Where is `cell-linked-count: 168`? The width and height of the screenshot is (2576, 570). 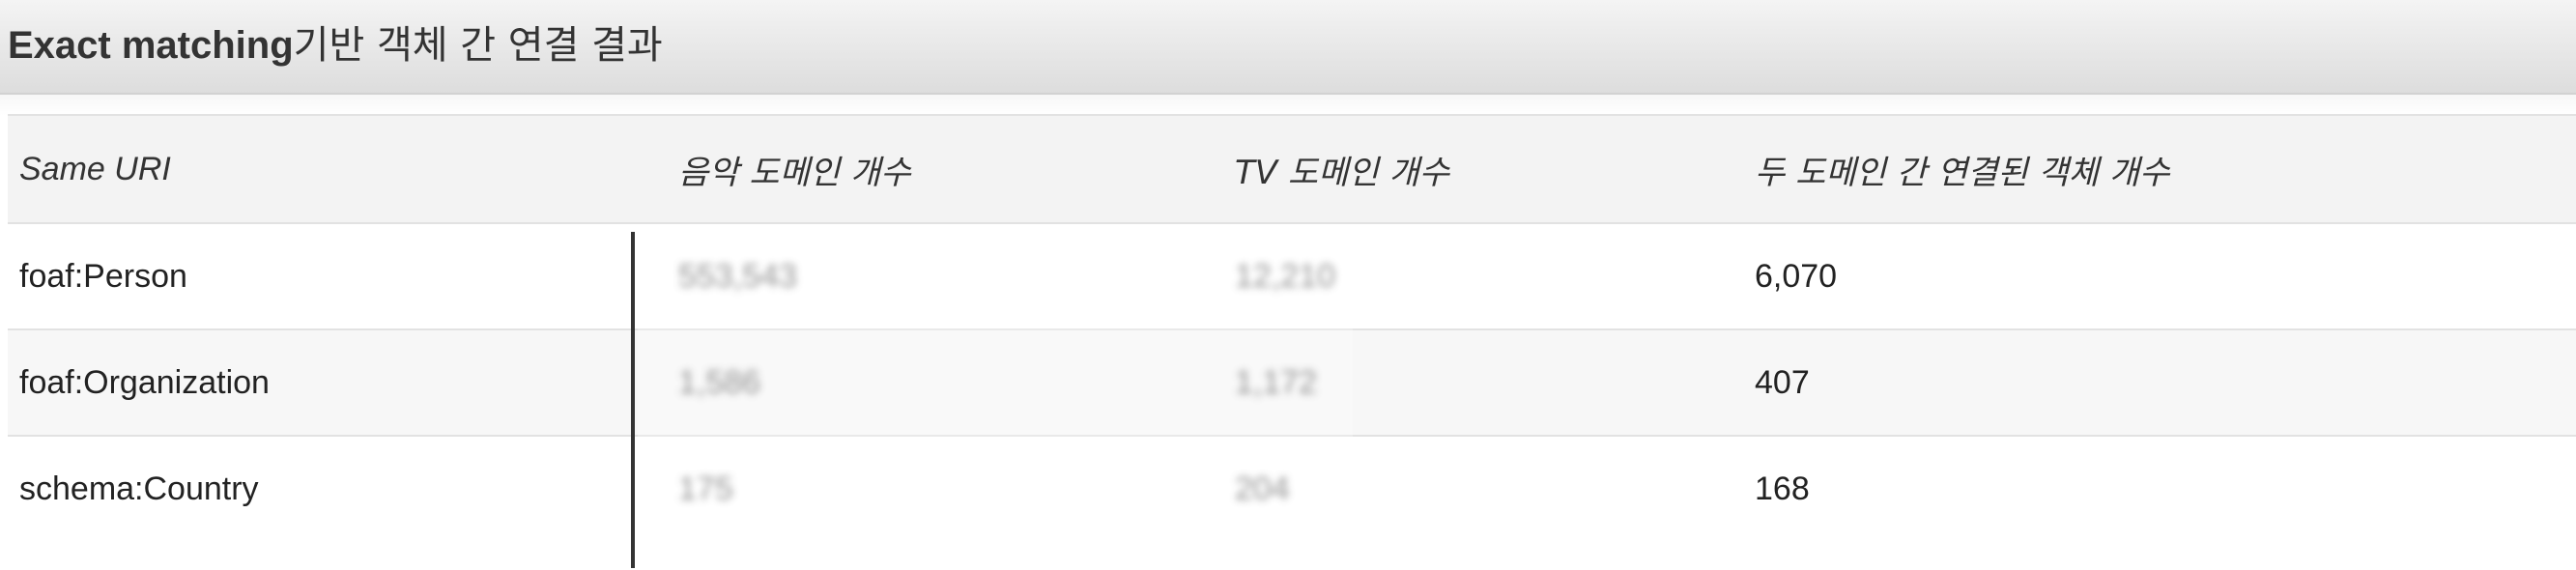 cell-linked-count: 168 is located at coordinates (1783, 489).